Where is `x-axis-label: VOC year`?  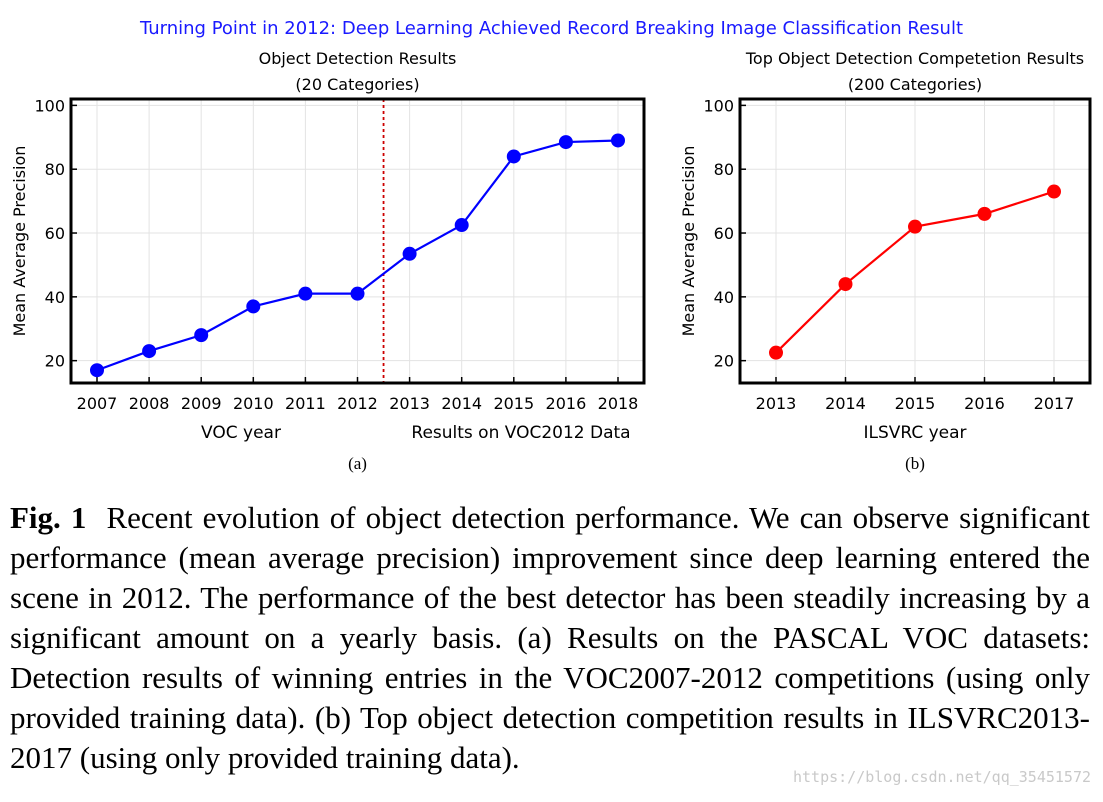
x-axis-label: VOC year is located at coordinates (241, 433).